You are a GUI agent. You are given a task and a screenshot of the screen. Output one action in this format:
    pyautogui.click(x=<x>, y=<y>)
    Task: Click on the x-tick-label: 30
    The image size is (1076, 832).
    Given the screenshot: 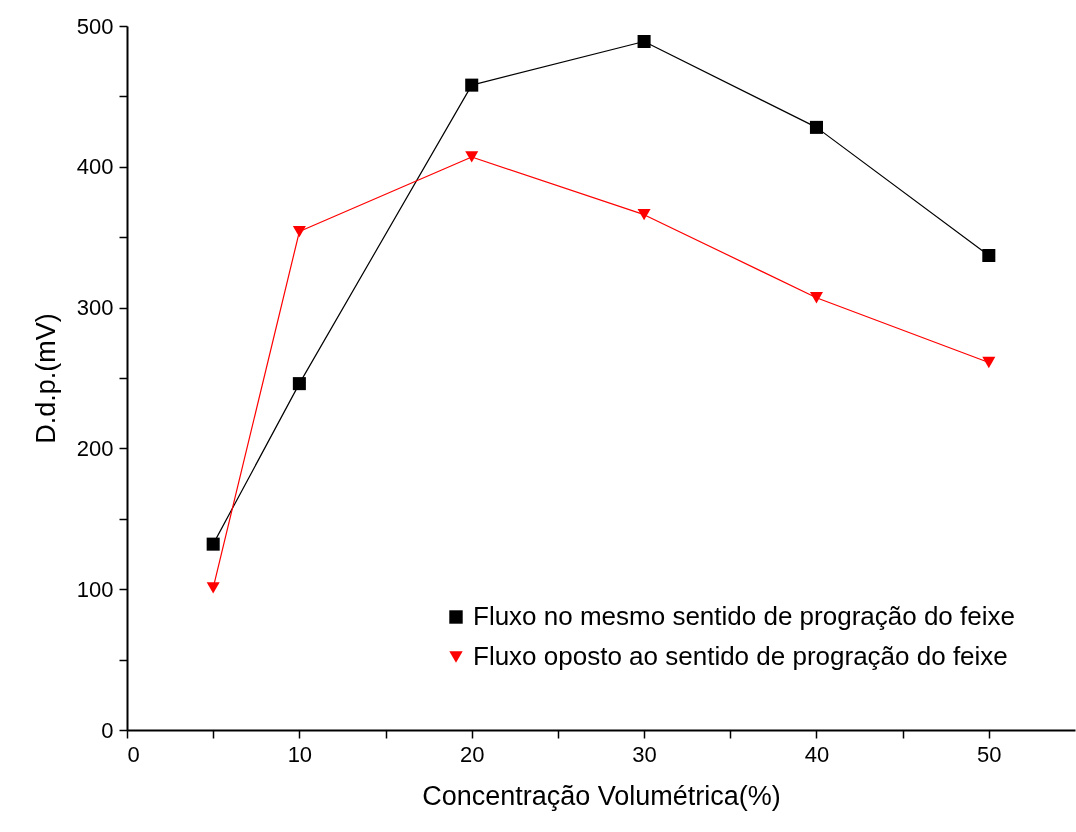 What is the action you would take?
    pyautogui.click(x=644, y=754)
    